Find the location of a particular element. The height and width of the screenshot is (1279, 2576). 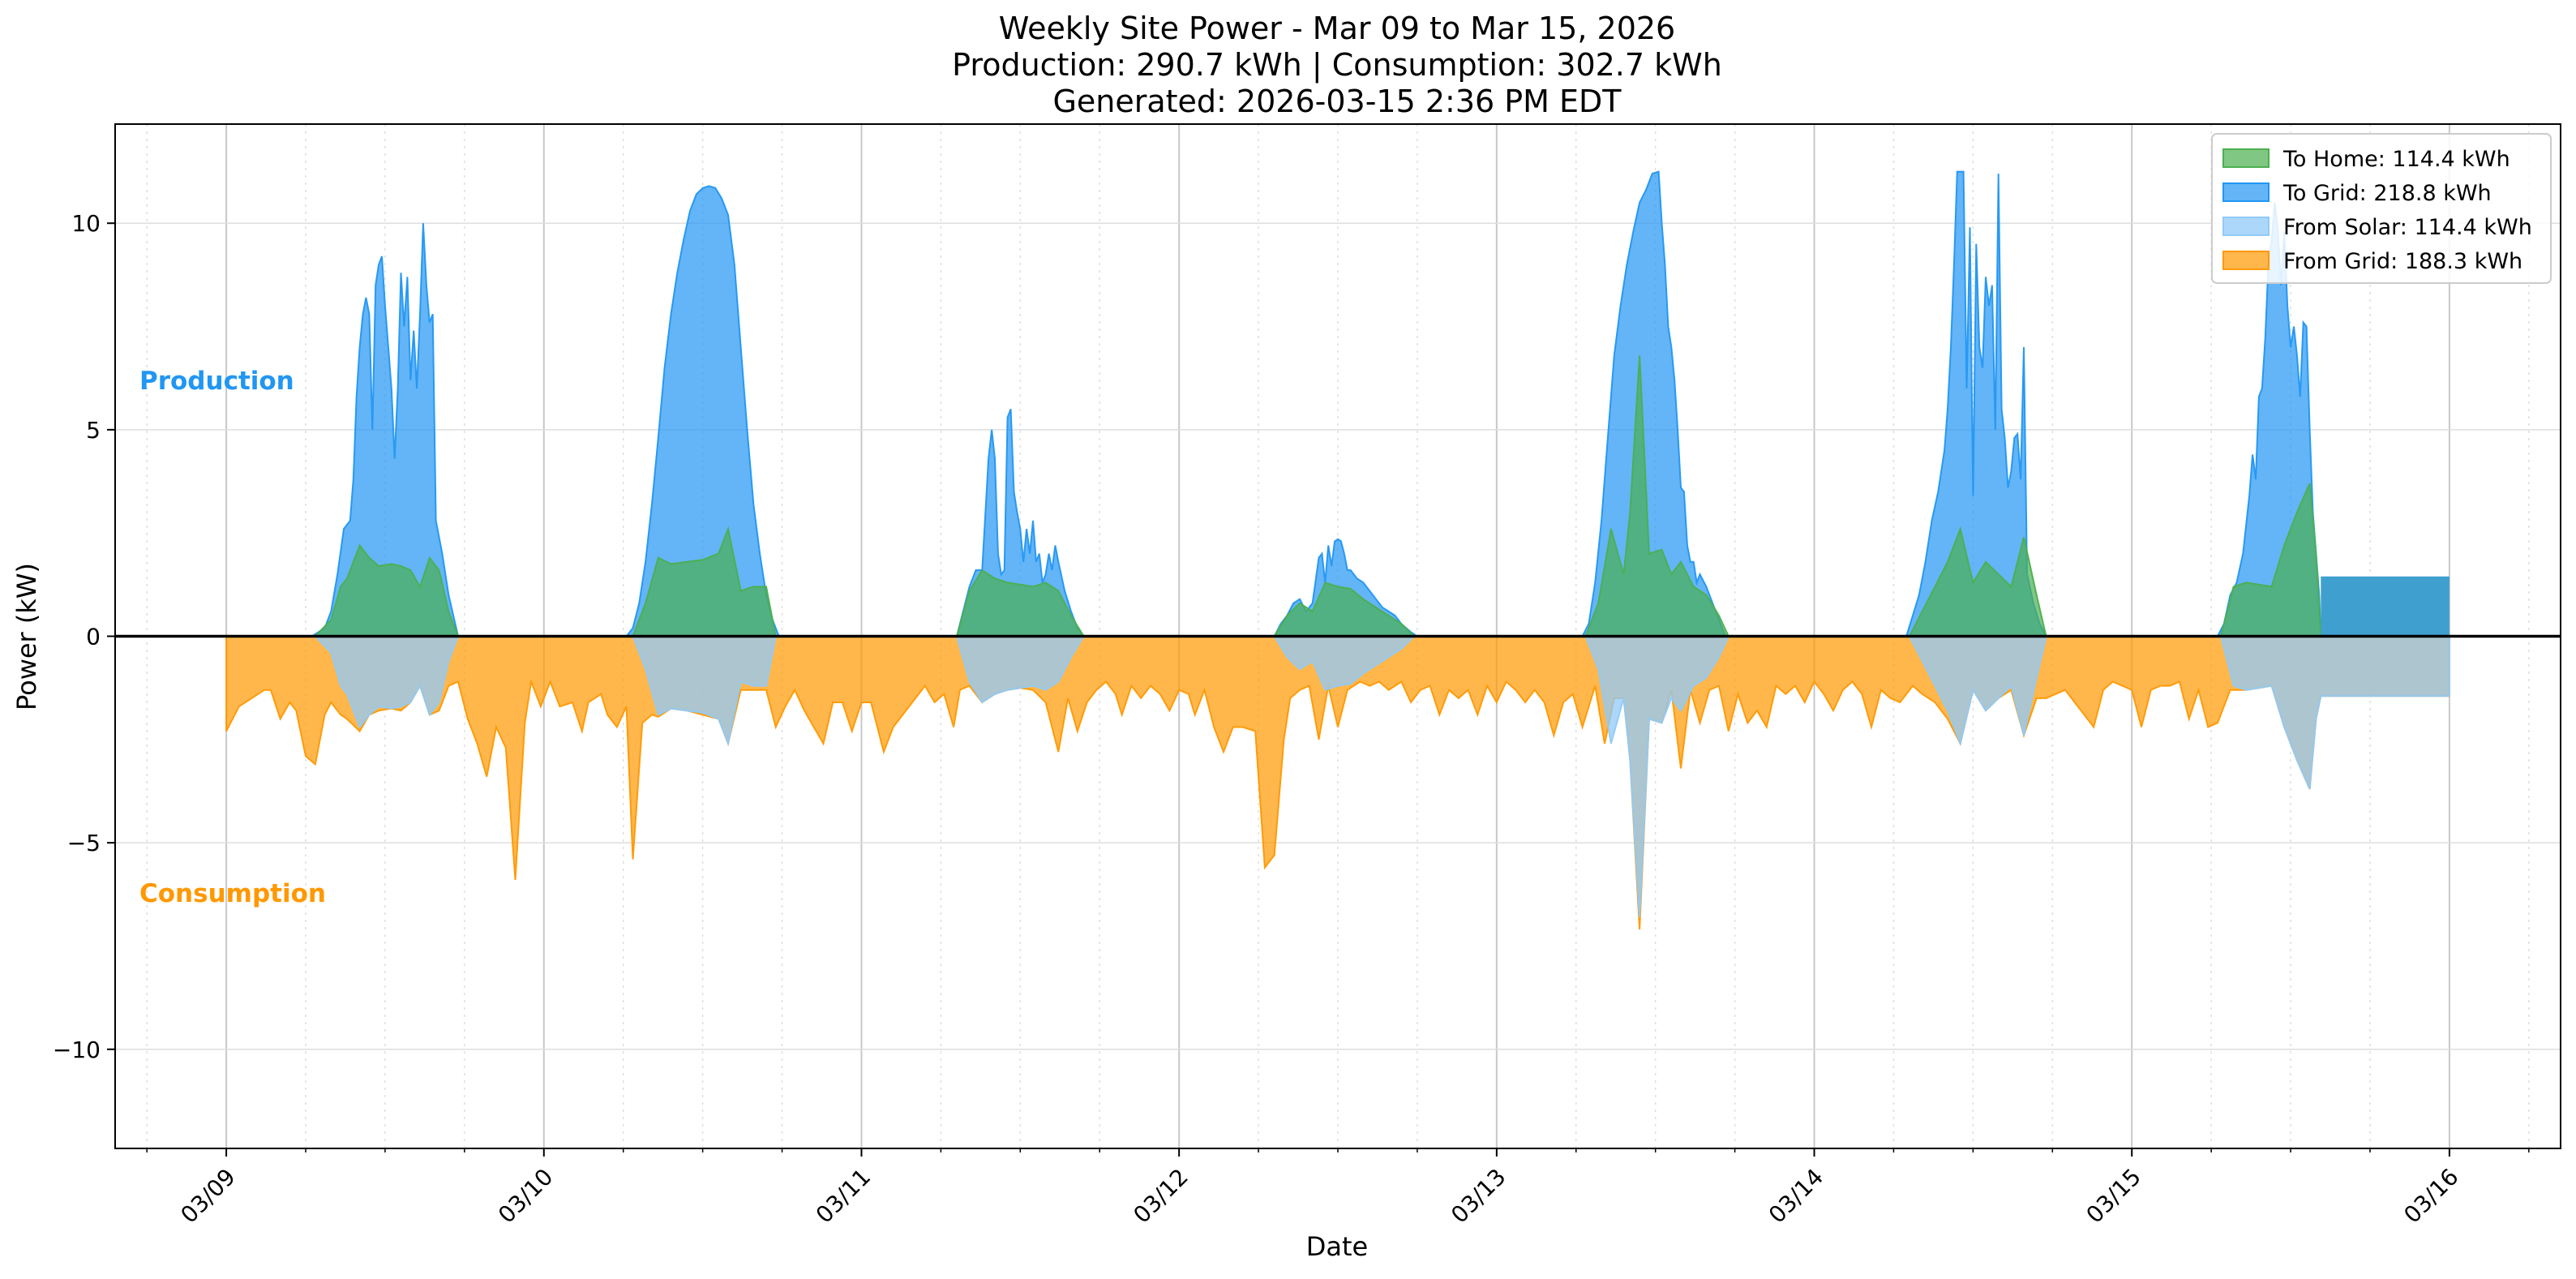

chart-generated: Generated: 2026-03-15 2:36 PM EDT is located at coordinates (1337, 102).